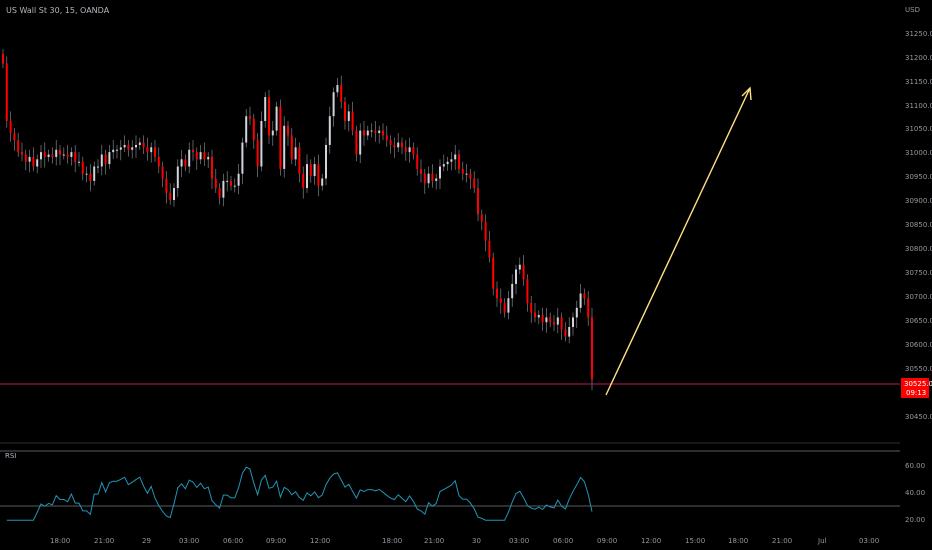  I want to click on rsi-label: RSI, so click(10, 456).